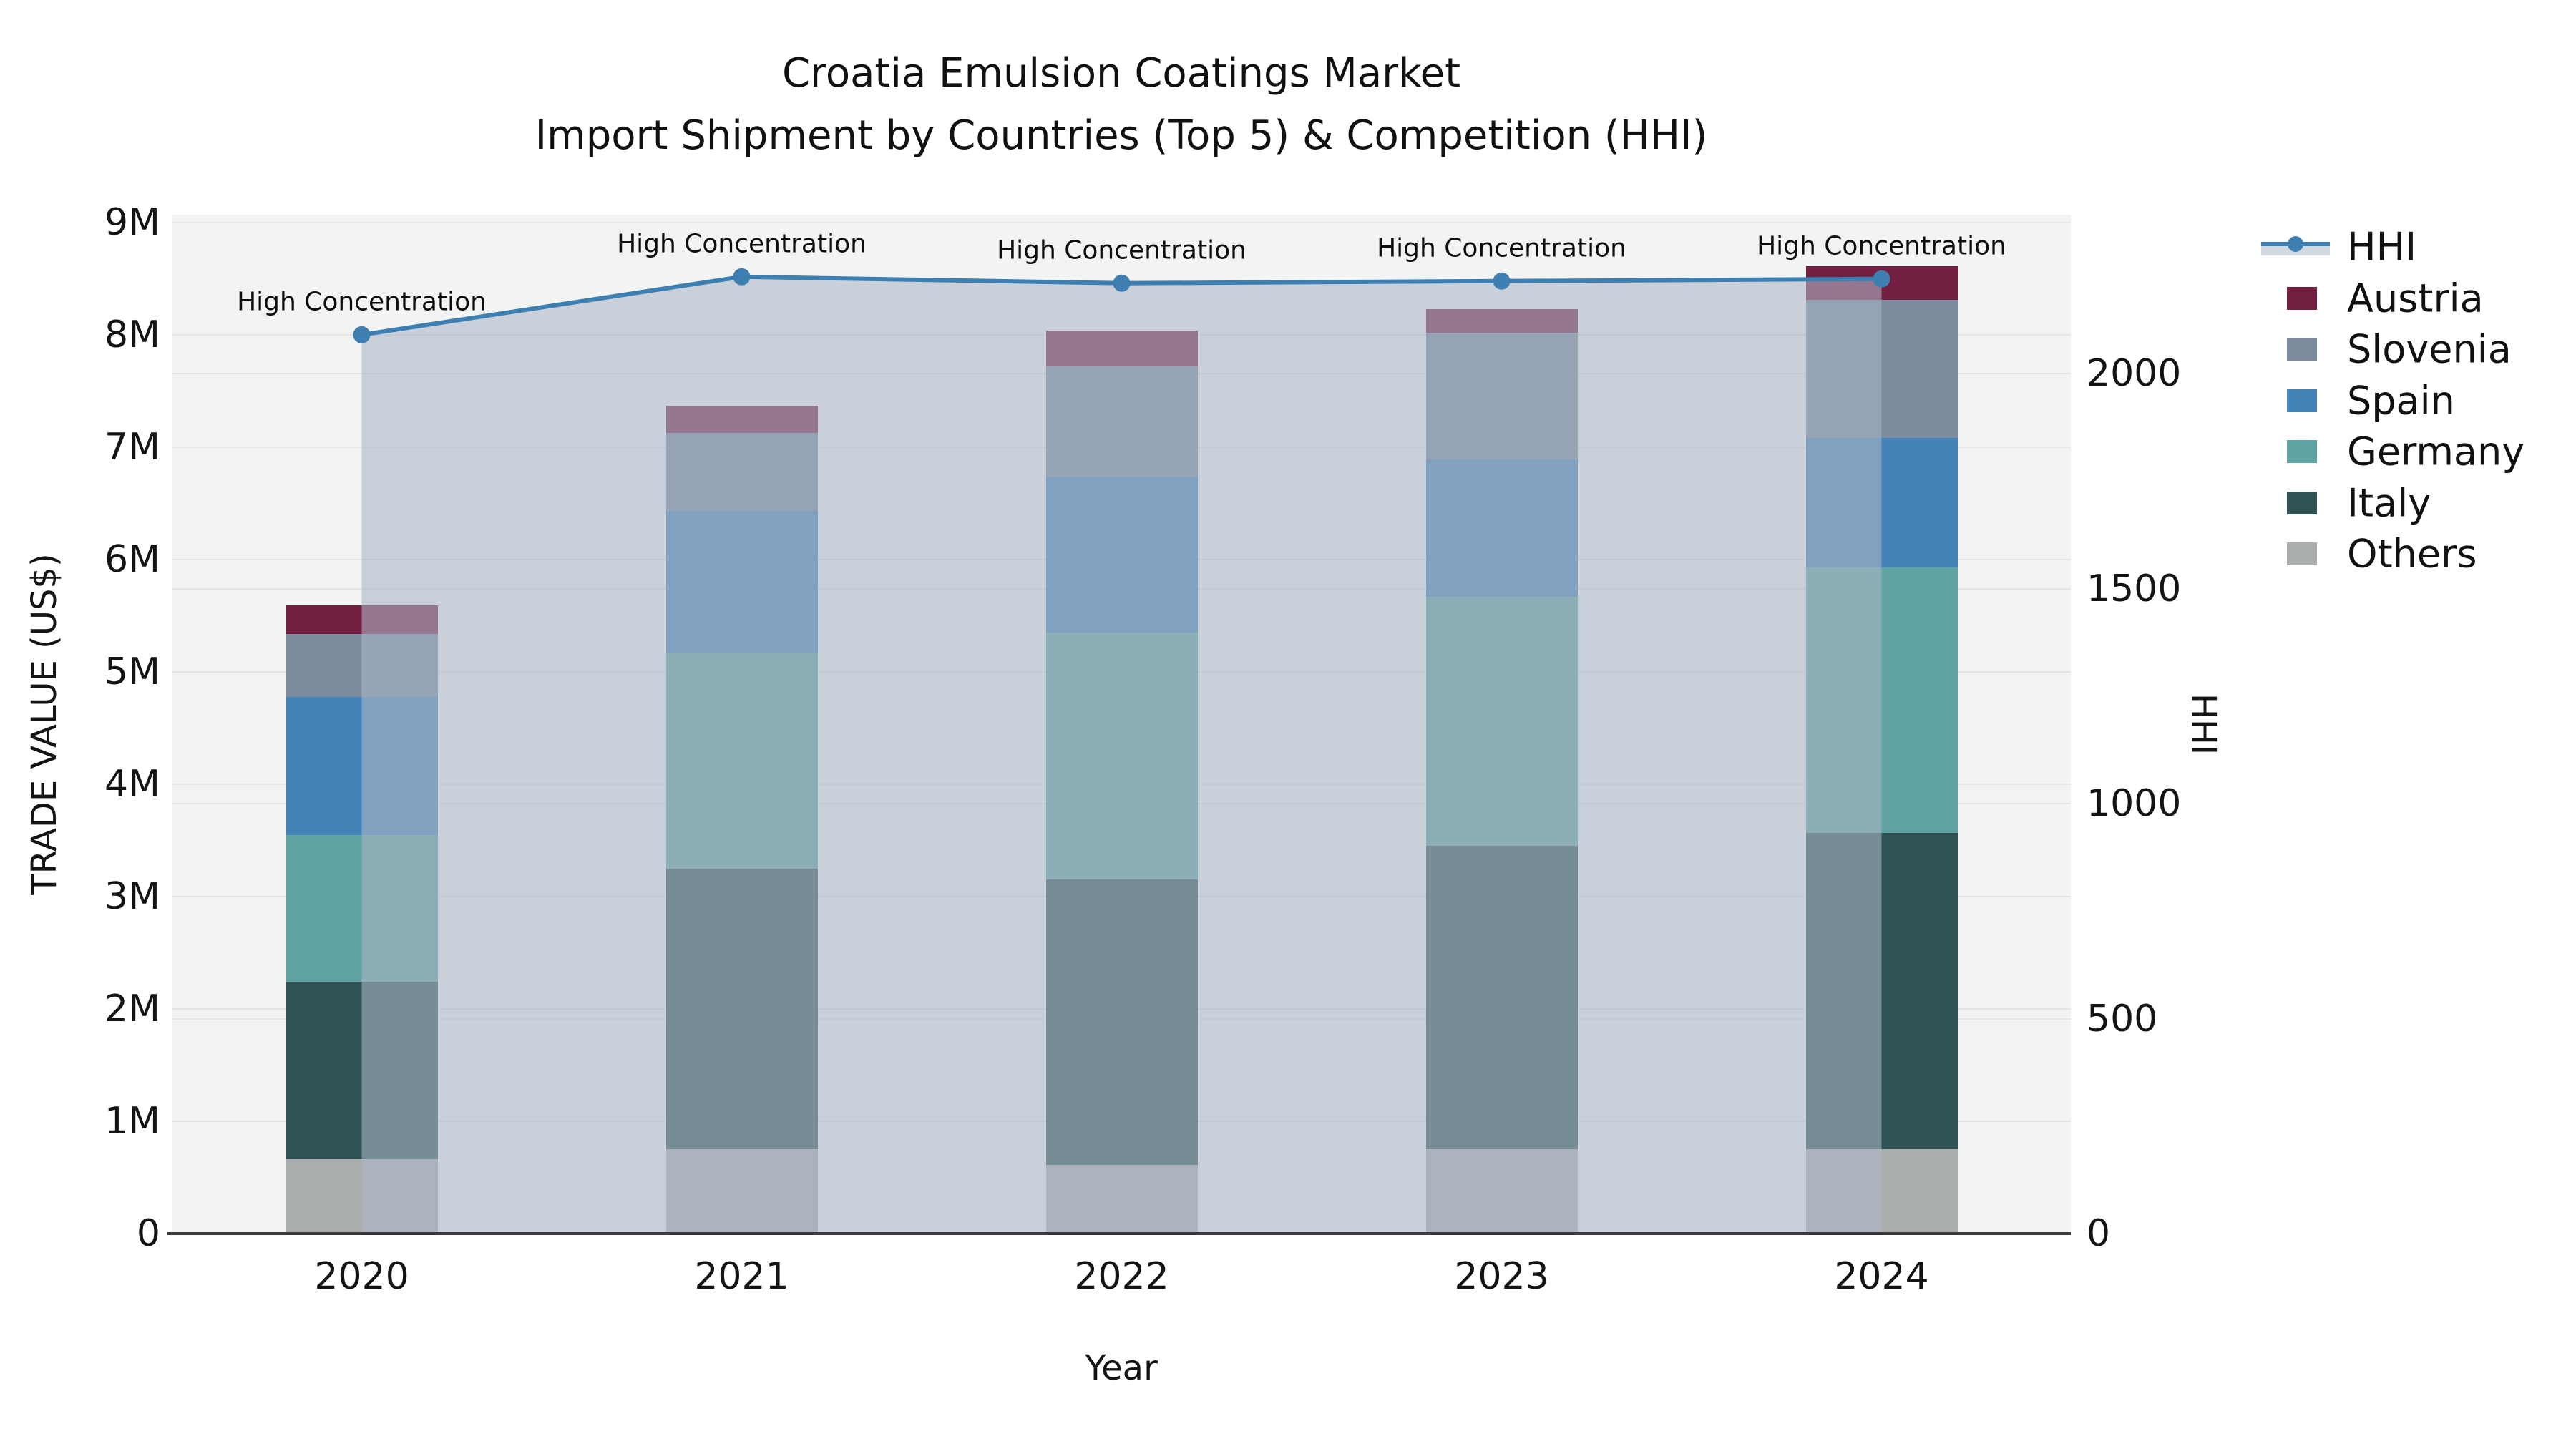 This screenshot has height=1449, width=2576. Describe the element at coordinates (362, 302) in the screenshot. I see `annotation-high-concentration-2020: High Concentration` at that location.